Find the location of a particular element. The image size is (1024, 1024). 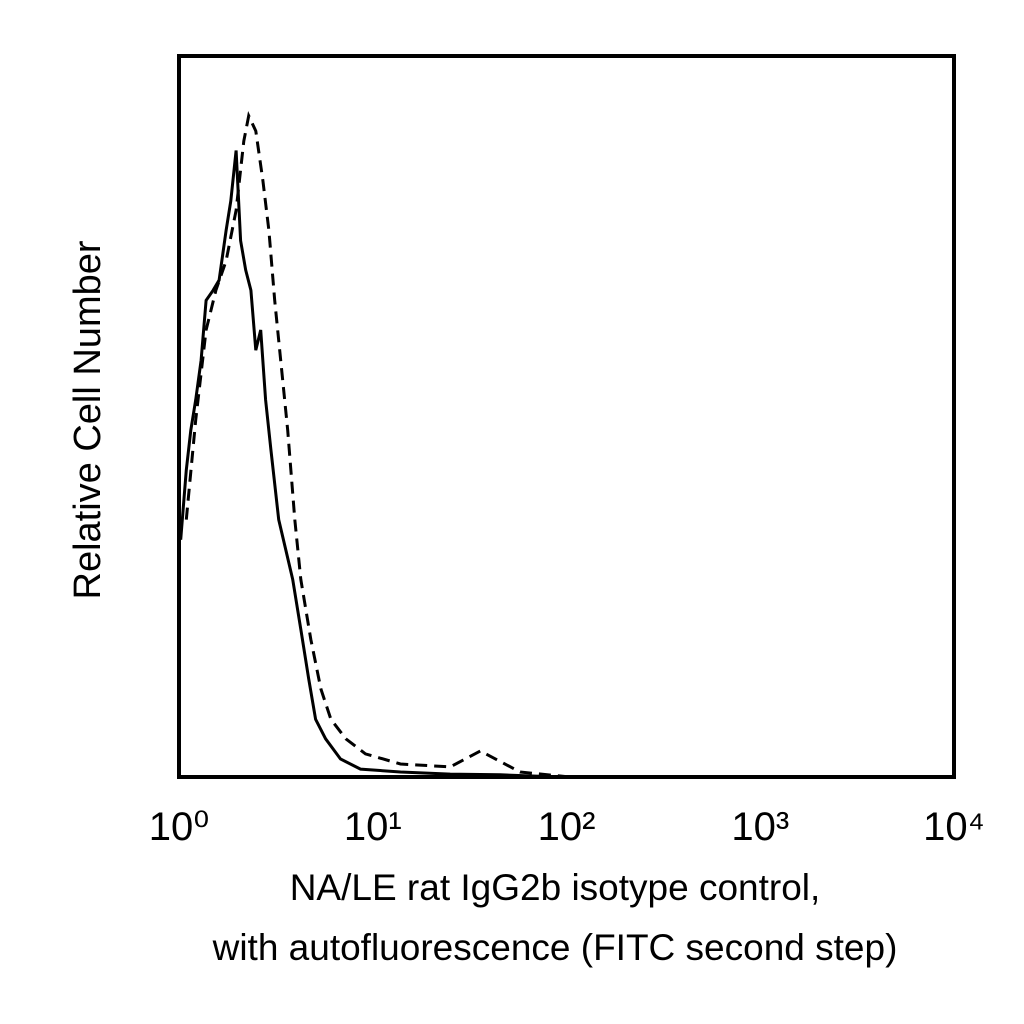

x-tick-label: 10⁰ is located at coordinates (179, 827).